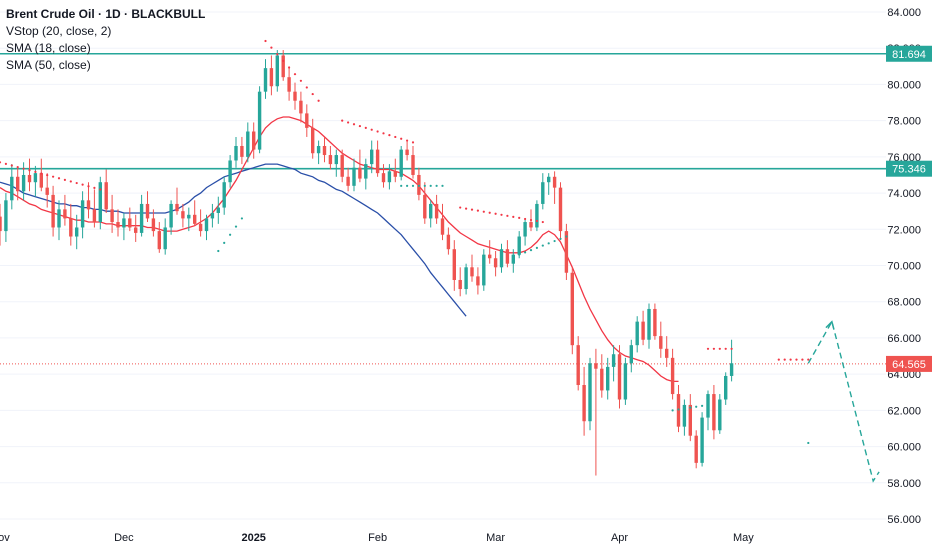 This screenshot has width=932, height=550. What do you see at coordinates (904, 230) in the screenshot?
I see `y-tick-label: 72.000` at bounding box center [904, 230].